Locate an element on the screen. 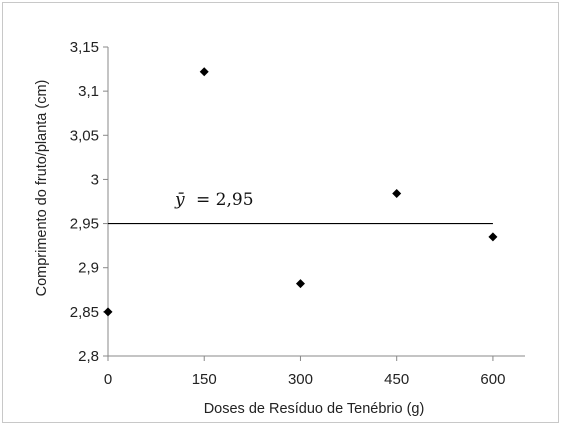 The width and height of the screenshot is (562, 426). x-tick-label: 300 is located at coordinates (300, 379).